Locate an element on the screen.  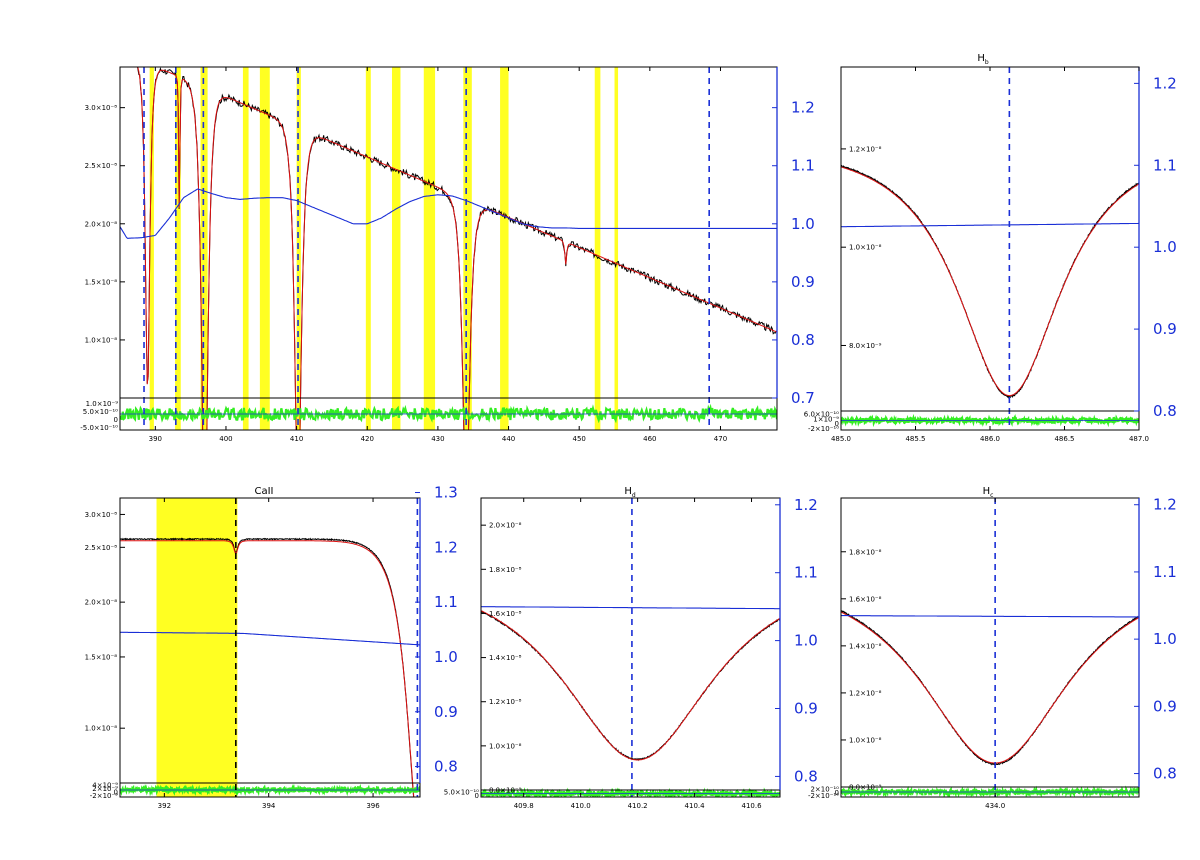
x-tick-label: 450 is located at coordinates (579, 439).